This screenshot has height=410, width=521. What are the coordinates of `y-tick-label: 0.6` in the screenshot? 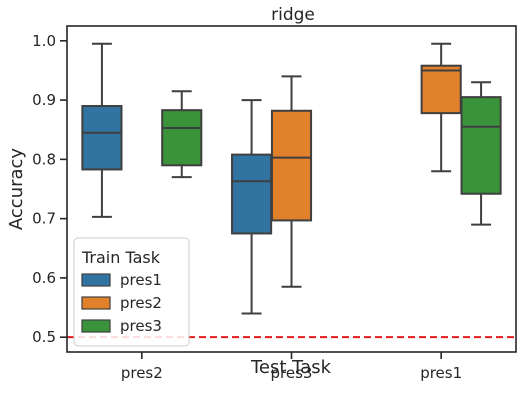 It's located at (44, 278).